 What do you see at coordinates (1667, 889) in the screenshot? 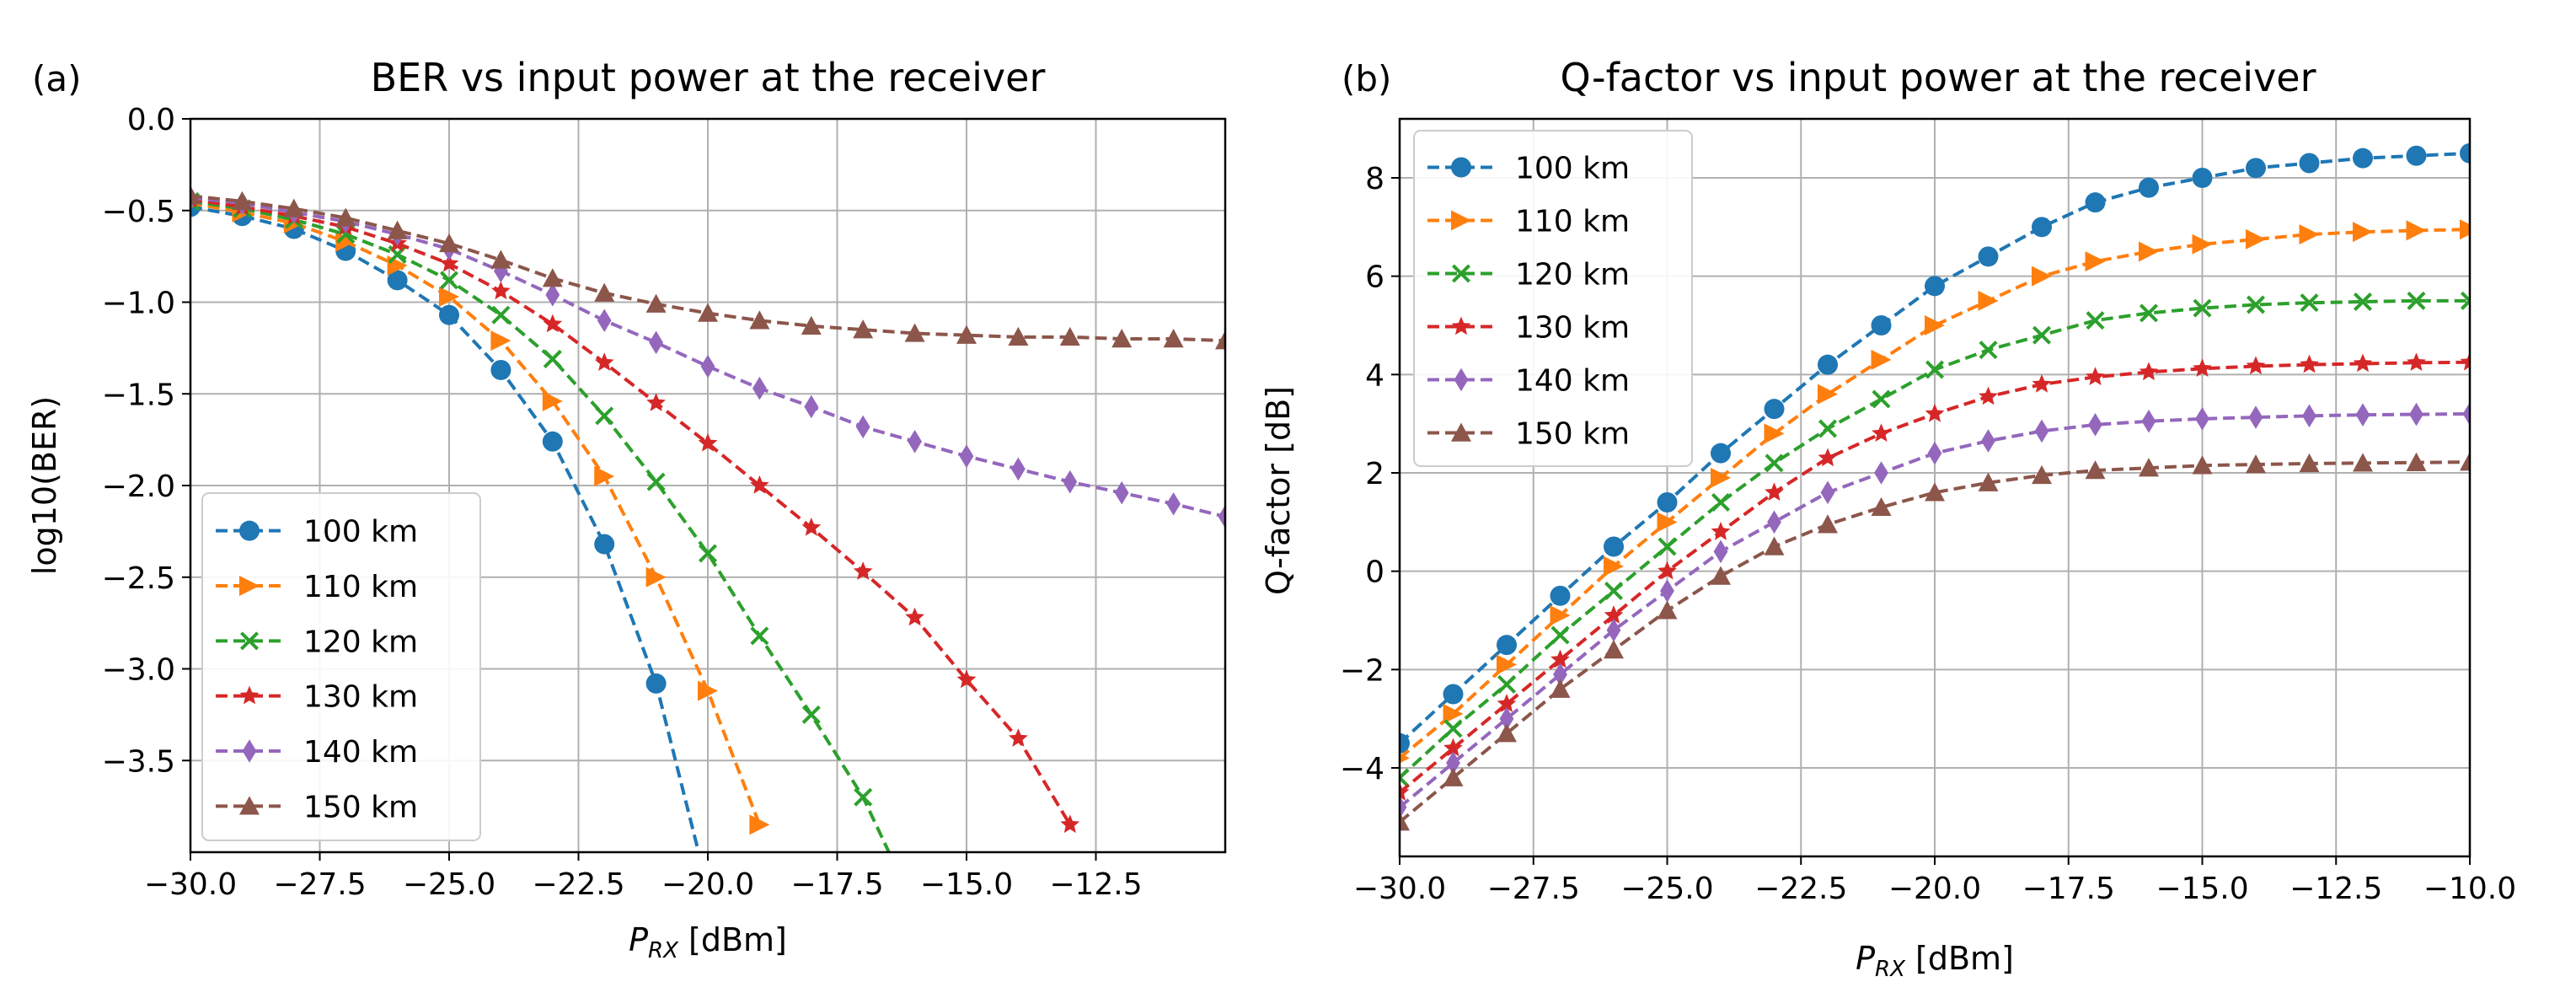
I see `x-tick-label: −25.0` at bounding box center [1667, 889].